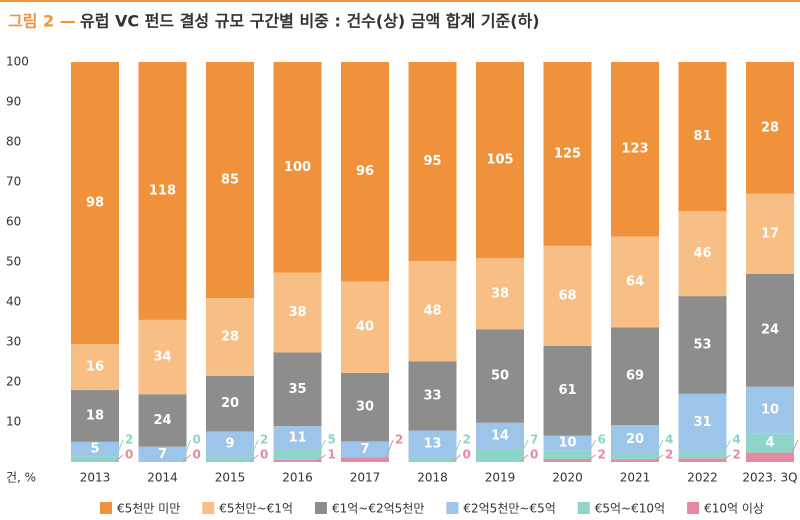 This screenshot has height=520, width=800. I want to click on data-label: 96, so click(365, 171).